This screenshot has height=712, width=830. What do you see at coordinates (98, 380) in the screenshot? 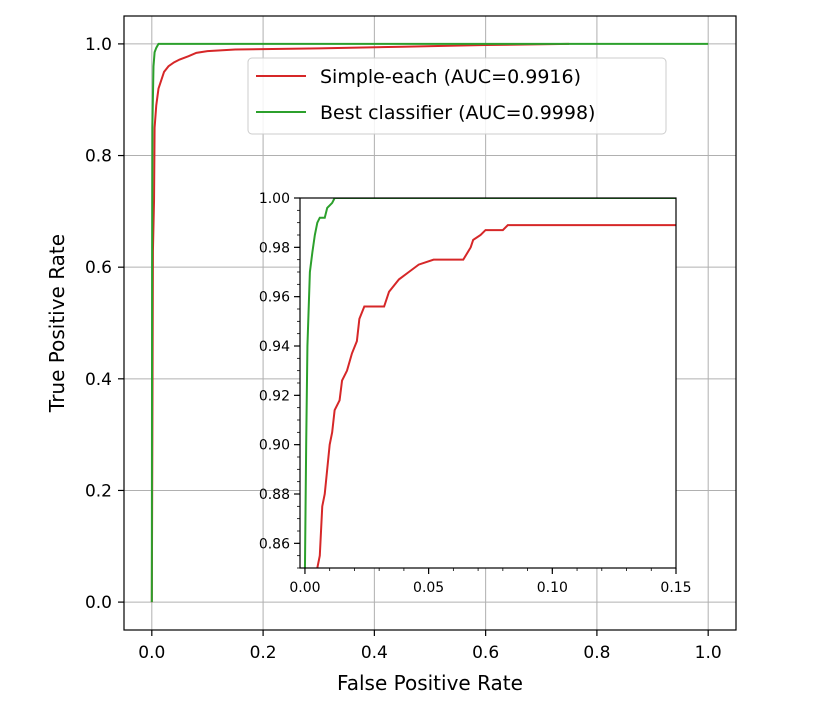
I see `y-tick-label: 0.4` at bounding box center [98, 380].